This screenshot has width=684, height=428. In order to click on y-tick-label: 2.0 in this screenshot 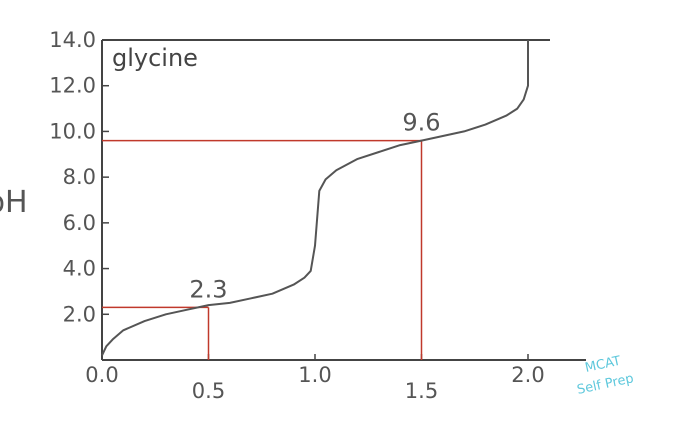, I will do `click(79, 314)`.